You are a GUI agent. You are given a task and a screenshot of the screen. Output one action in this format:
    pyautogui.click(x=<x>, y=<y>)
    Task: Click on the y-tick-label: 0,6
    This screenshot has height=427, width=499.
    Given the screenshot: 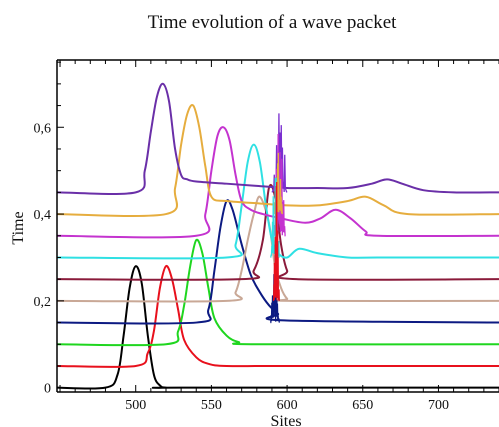 What is the action you would take?
    pyautogui.click(x=43, y=128)
    